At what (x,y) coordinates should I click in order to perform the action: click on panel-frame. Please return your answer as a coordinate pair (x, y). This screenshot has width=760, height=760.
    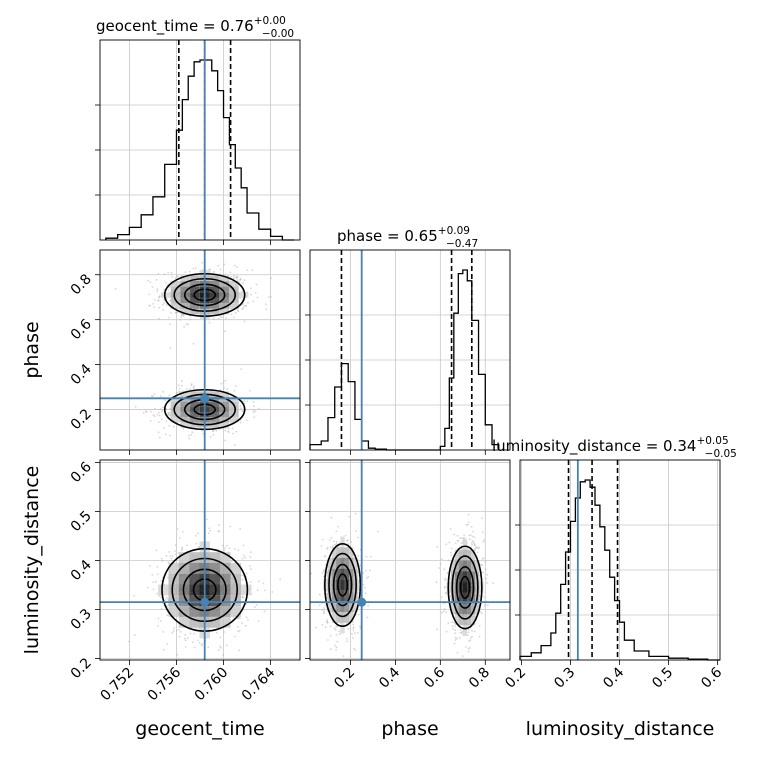
    Looking at the image, I should click on (200, 140).